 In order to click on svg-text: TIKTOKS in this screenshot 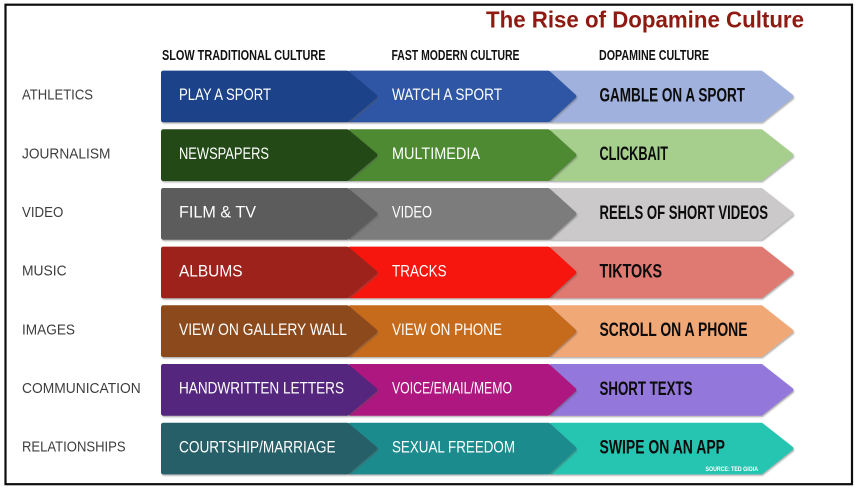, I will do `click(631, 271)`.